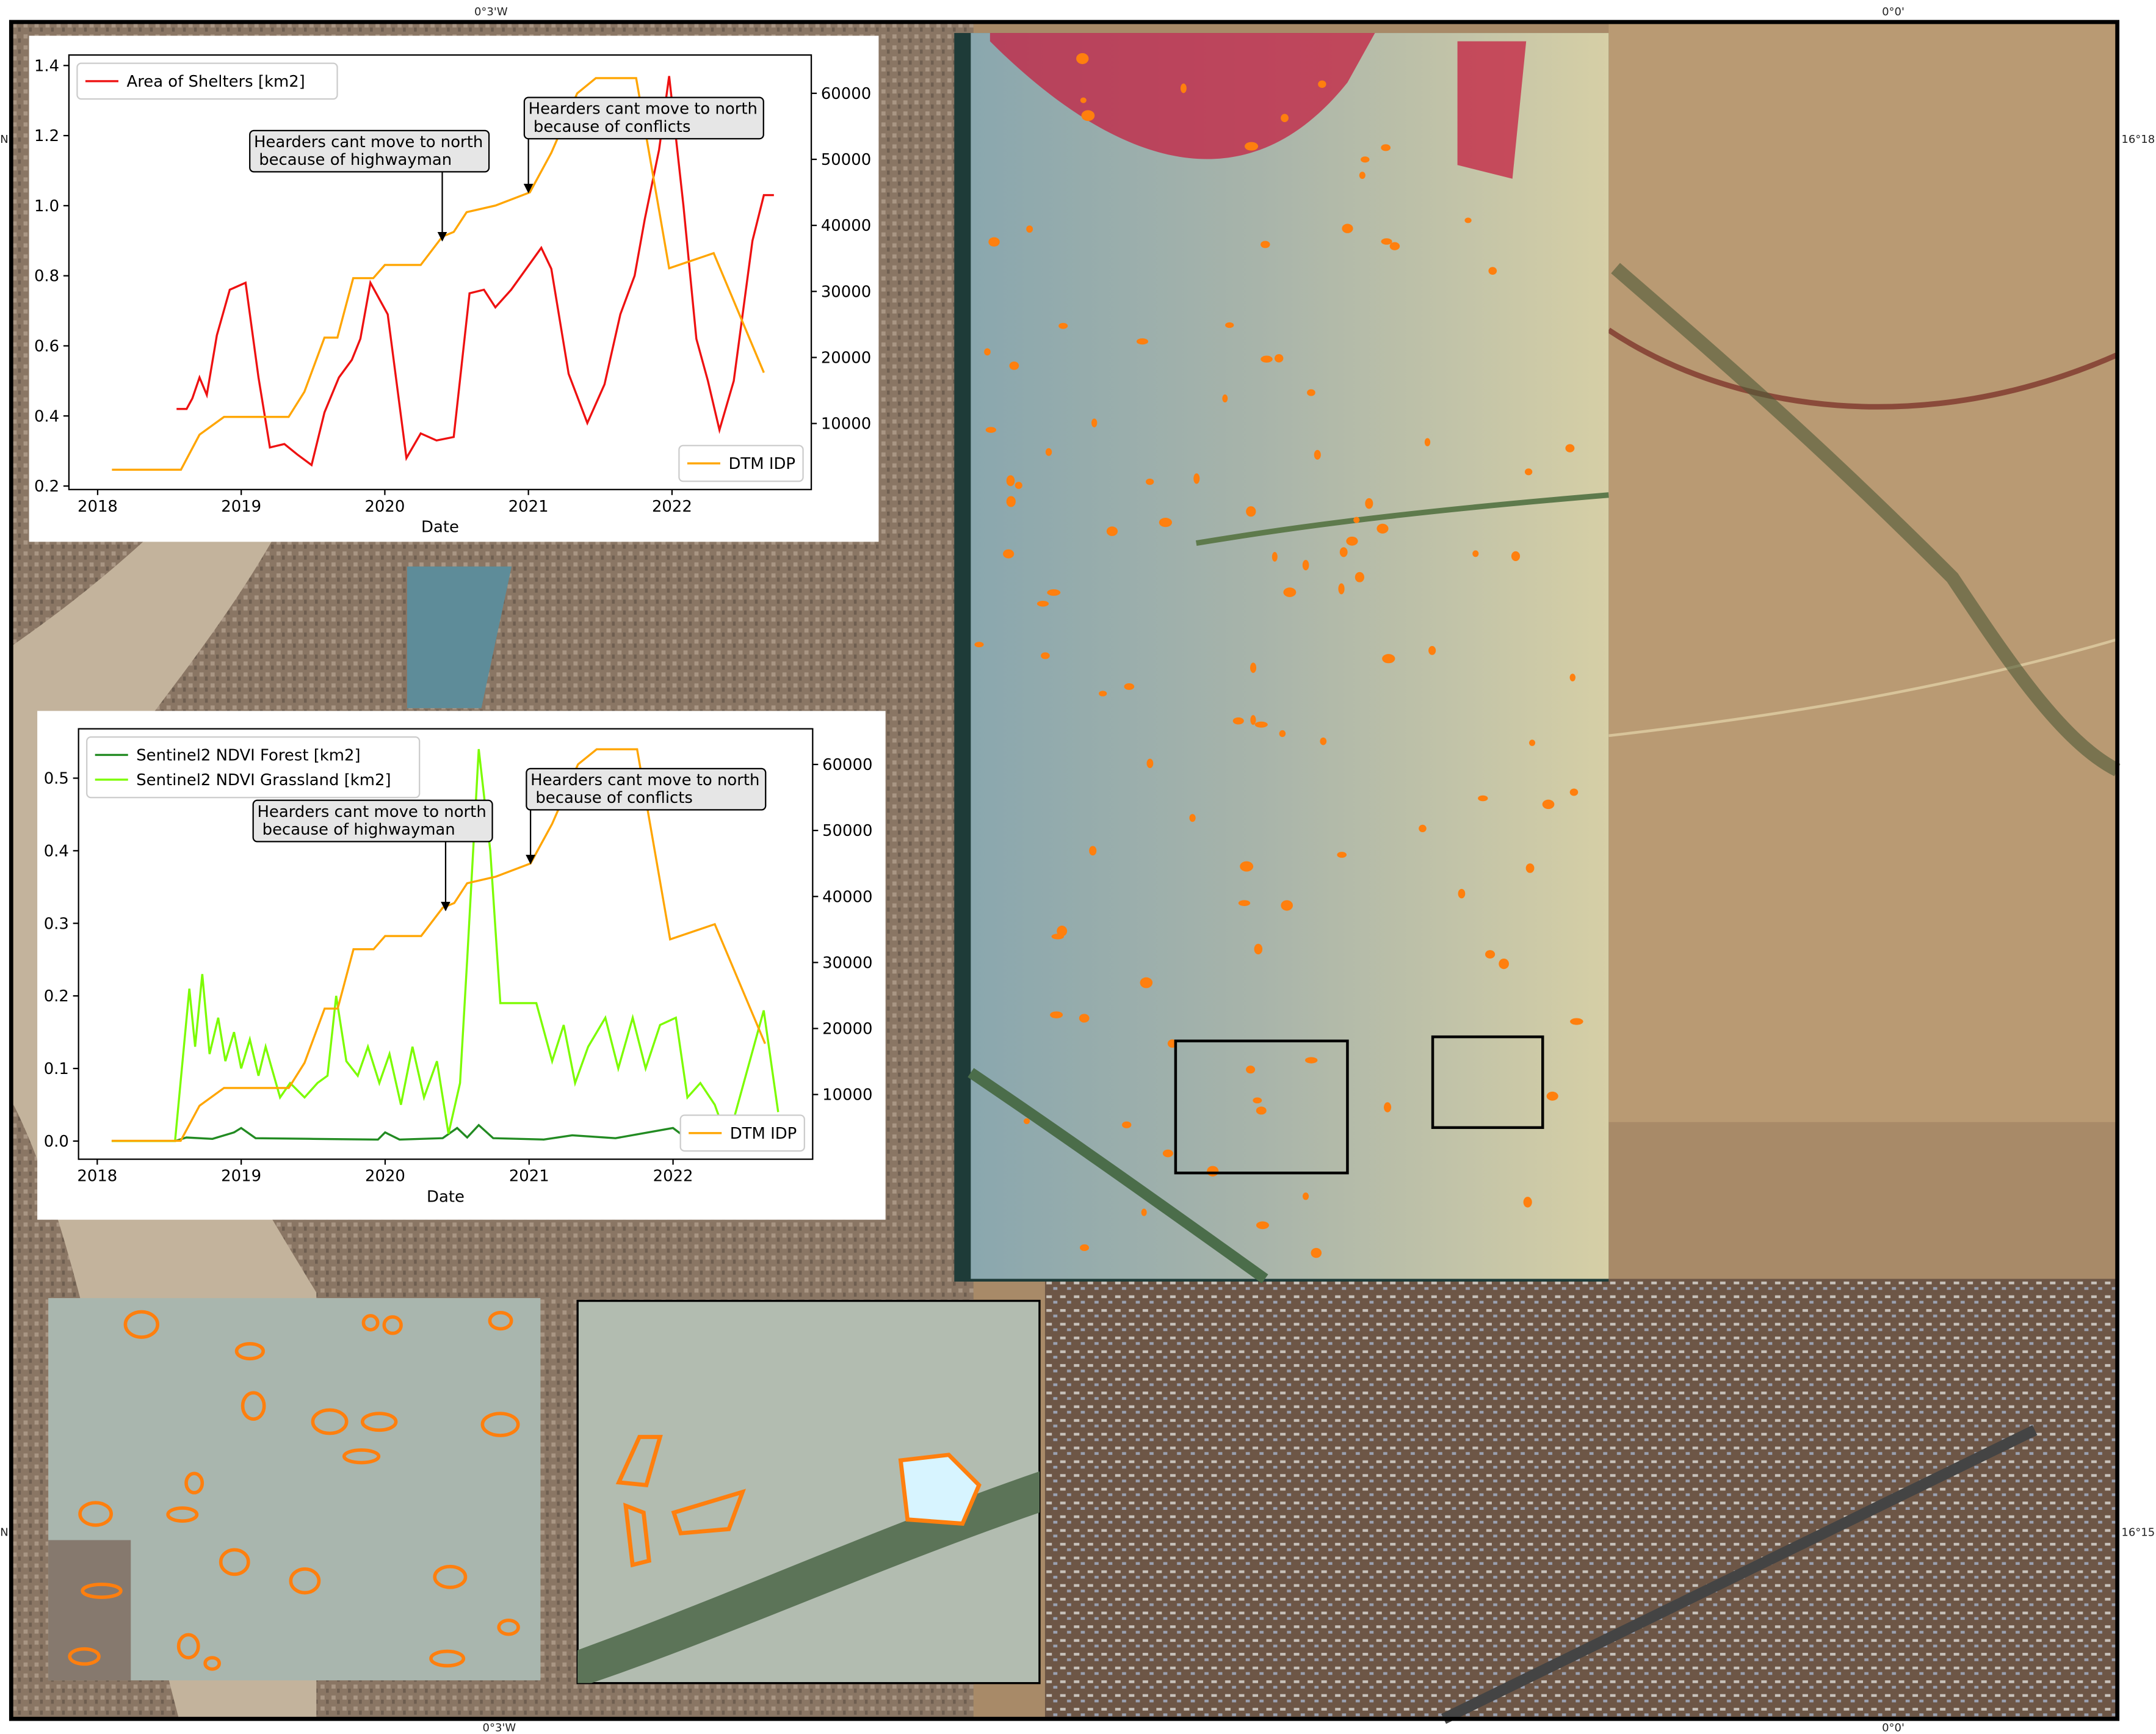  Describe the element at coordinates (847, 1029) in the screenshot. I see `y2-tick-label: 20000` at that location.